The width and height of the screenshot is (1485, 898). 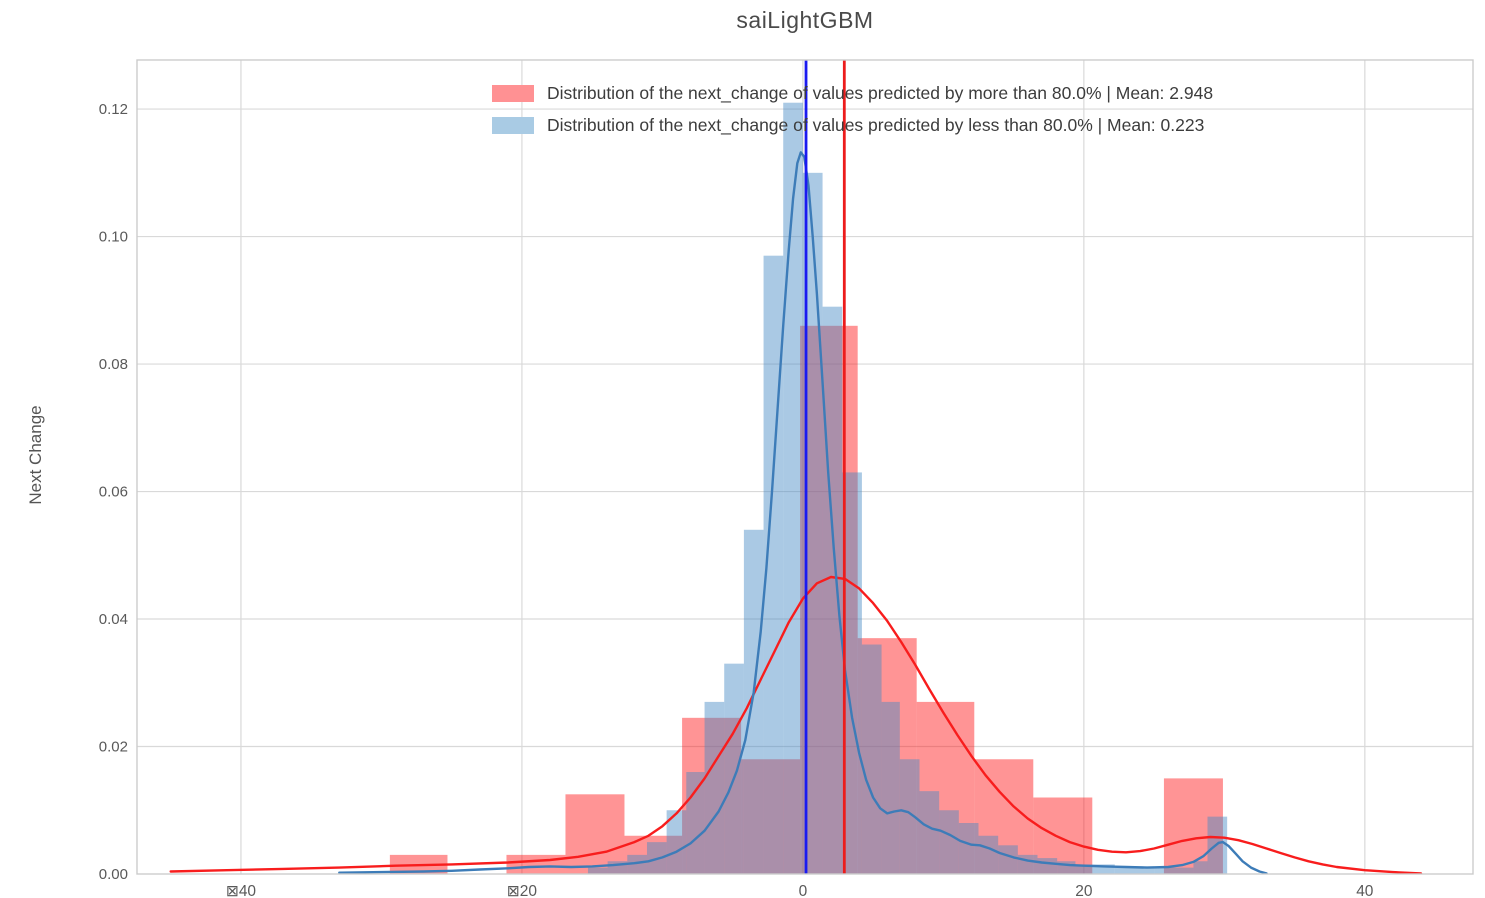 I want to click on x-tick-label: 40, so click(x=1365, y=890).